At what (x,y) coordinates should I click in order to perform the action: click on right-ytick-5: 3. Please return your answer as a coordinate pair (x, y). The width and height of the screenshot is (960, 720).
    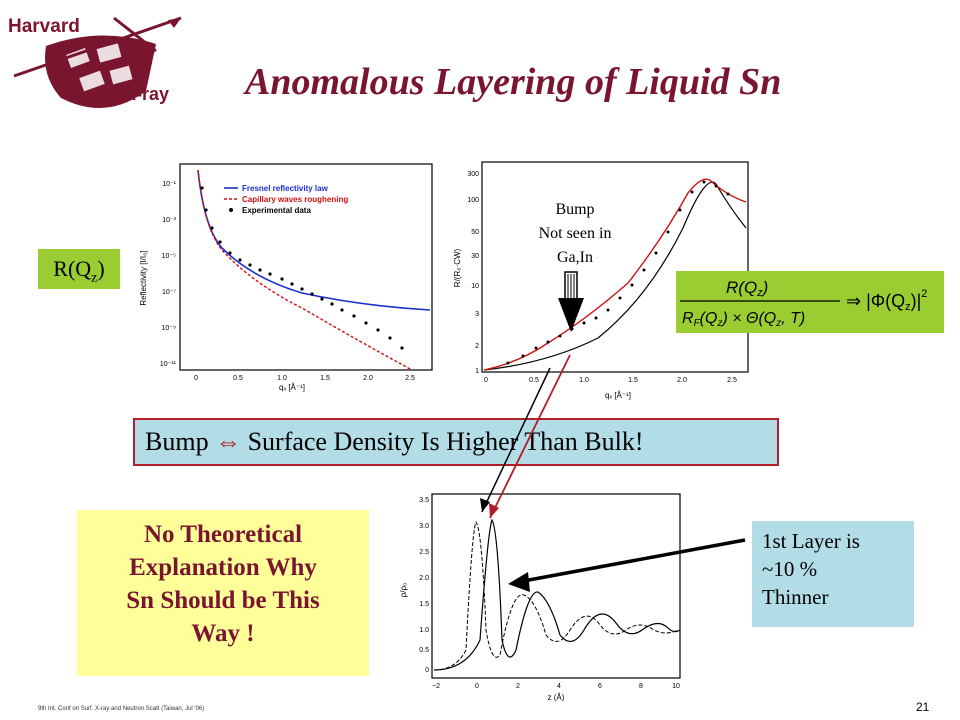
    Looking at the image, I should click on (477, 314).